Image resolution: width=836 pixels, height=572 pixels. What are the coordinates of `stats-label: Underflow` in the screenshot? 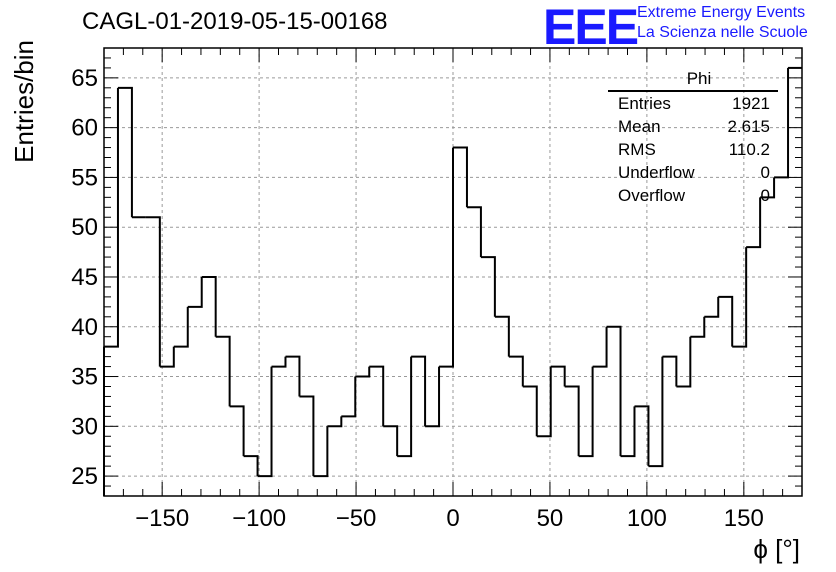 It's located at (656, 172).